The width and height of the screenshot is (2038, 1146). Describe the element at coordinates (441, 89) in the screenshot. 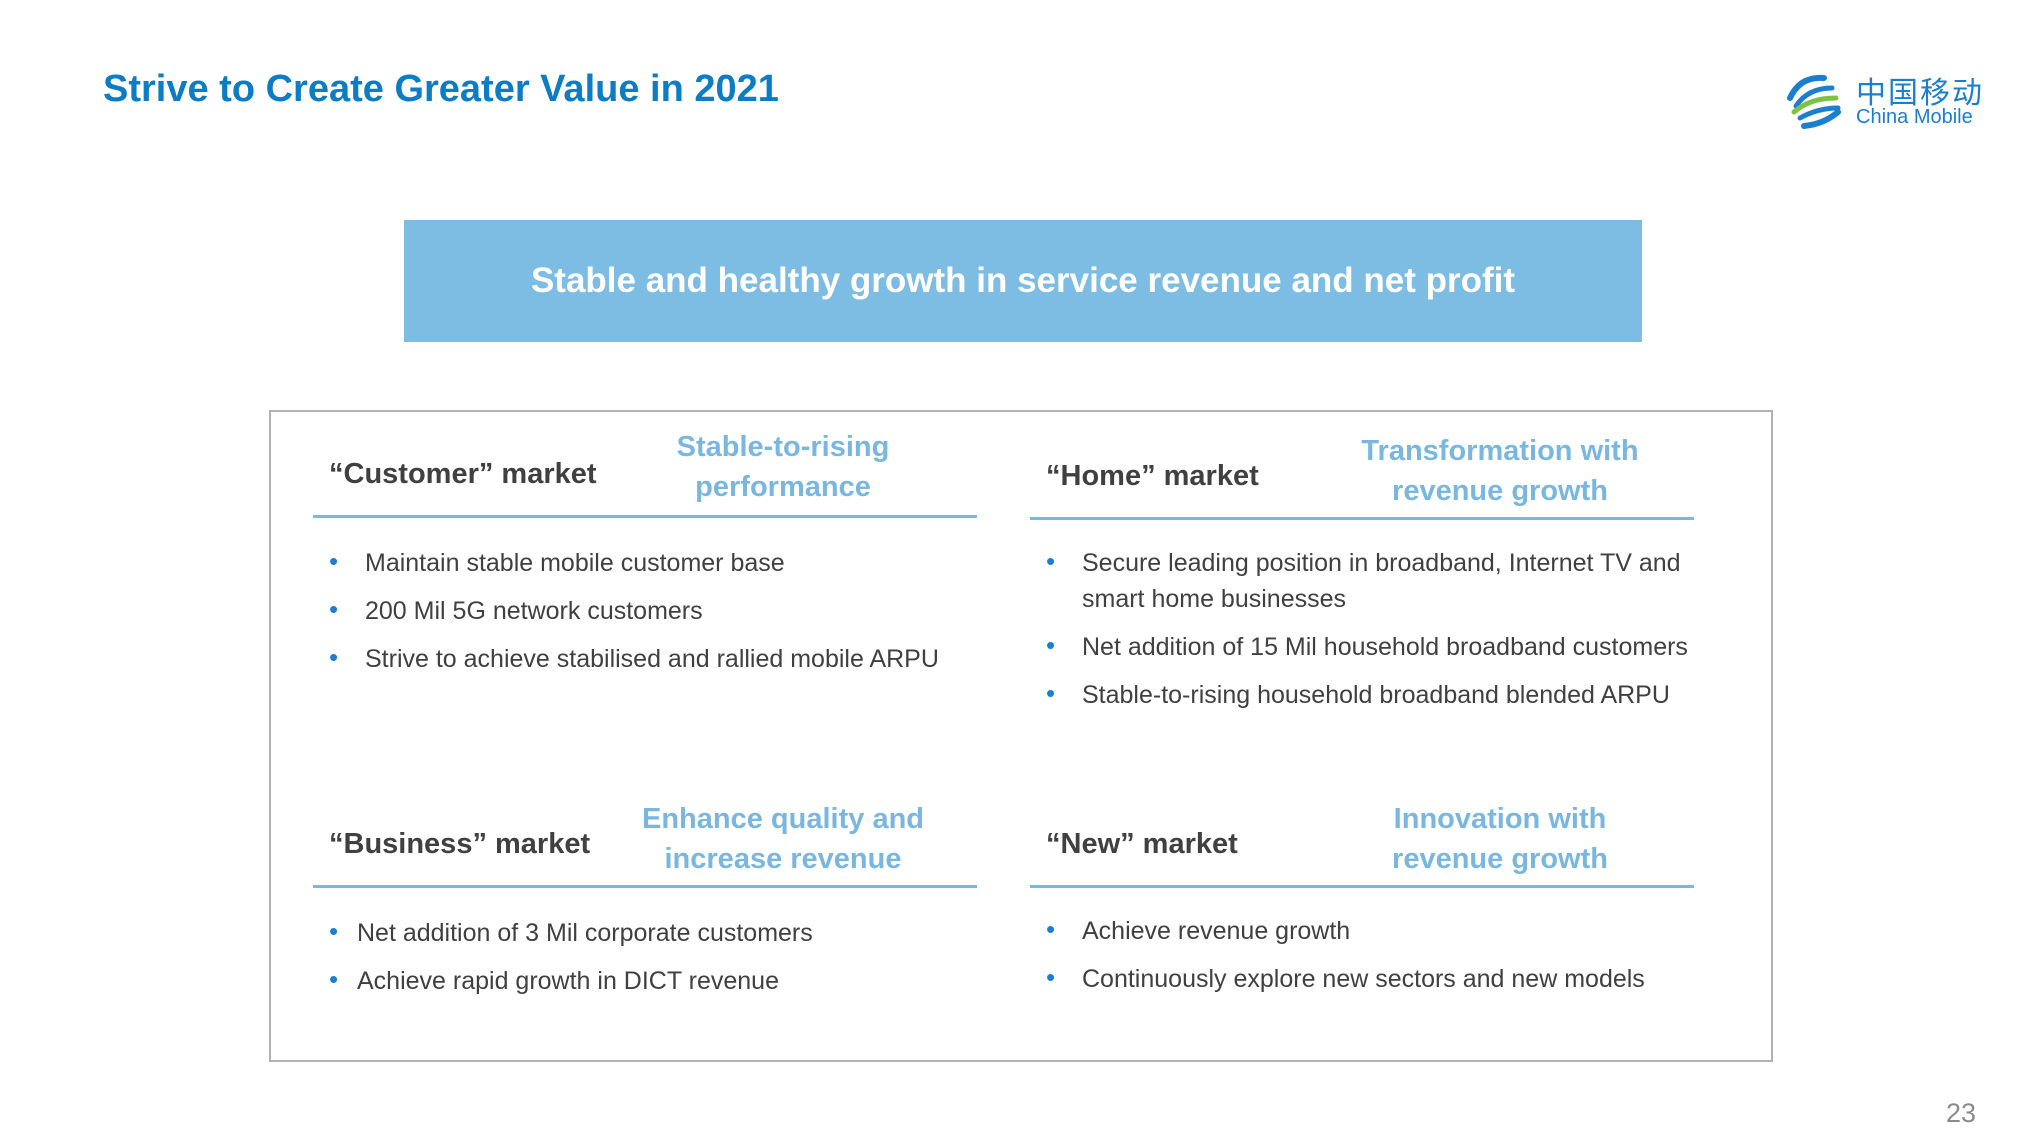

I see `page-title: Strive to Create Greater Value in 2021` at that location.